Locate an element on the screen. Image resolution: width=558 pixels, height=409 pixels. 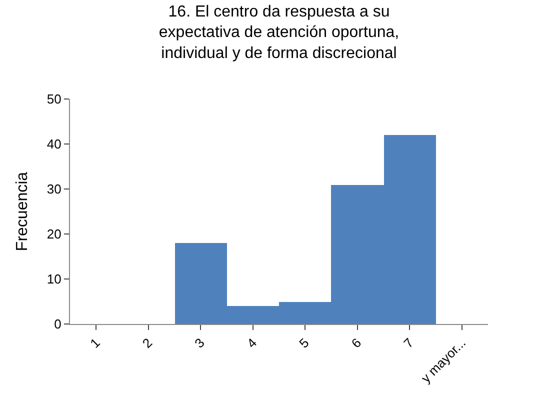
y-tick-label: 0 is located at coordinates (58, 324).